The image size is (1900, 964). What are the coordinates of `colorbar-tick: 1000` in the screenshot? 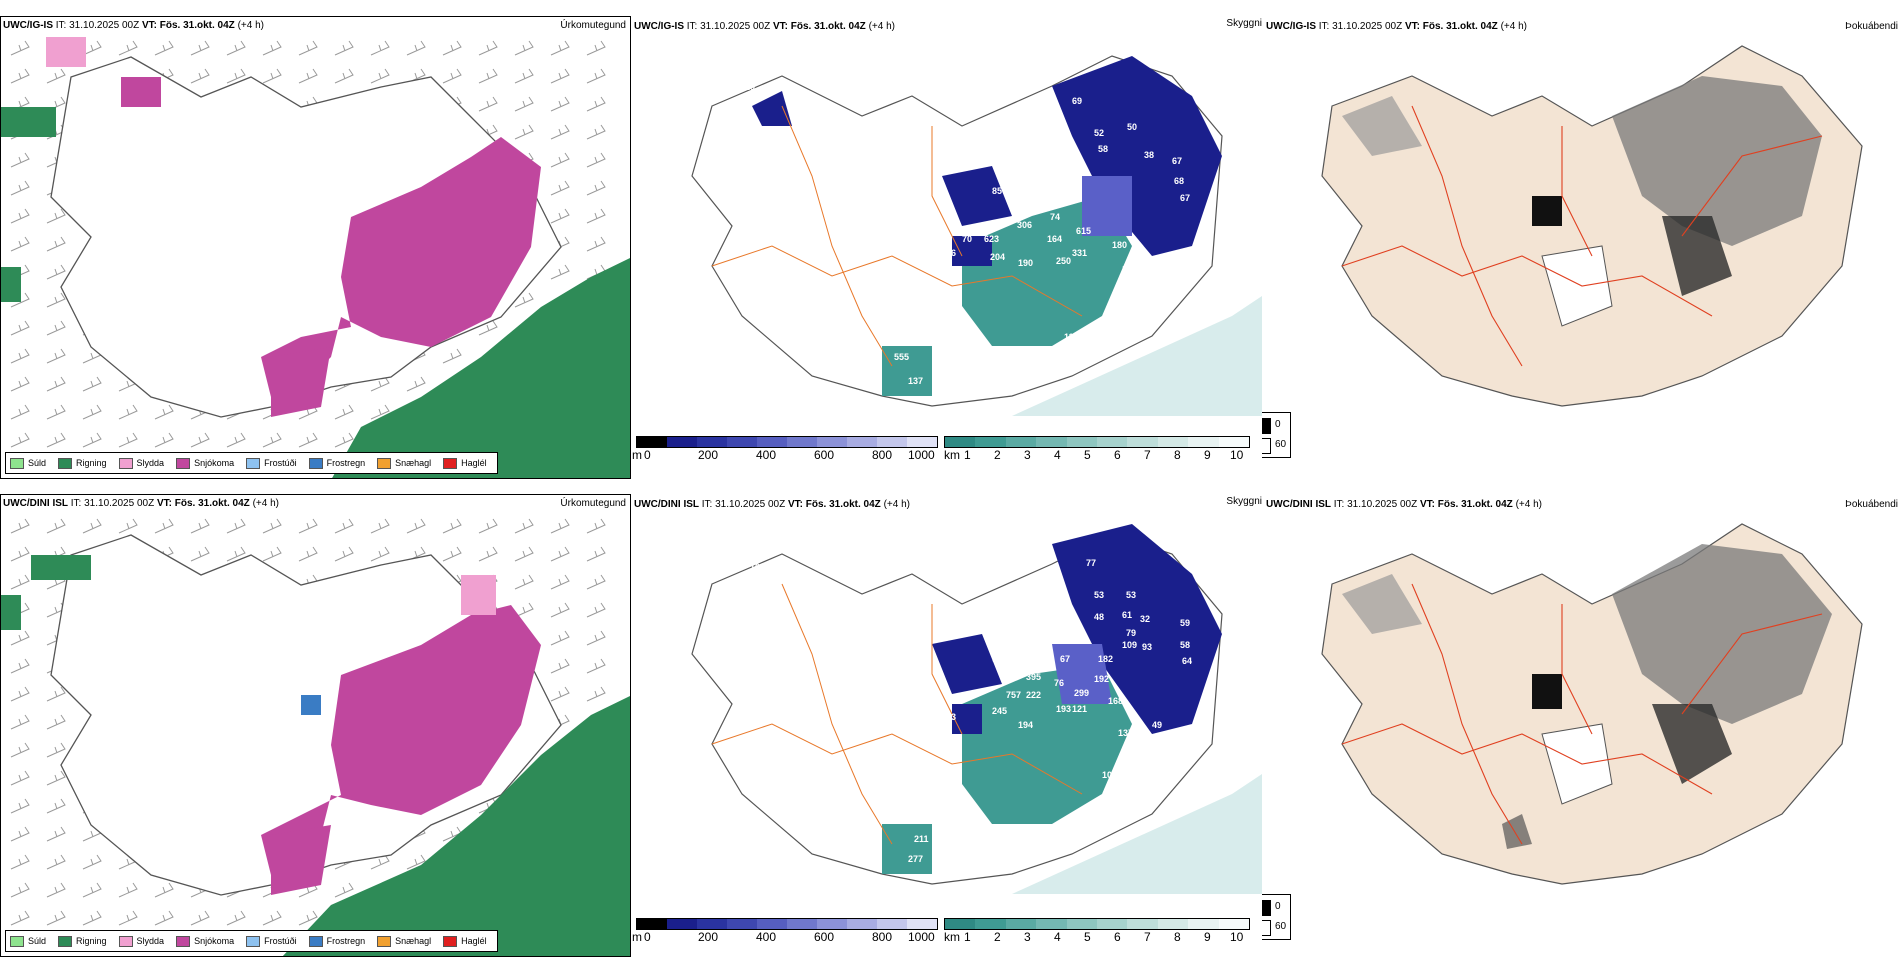 It's located at (921, 937).